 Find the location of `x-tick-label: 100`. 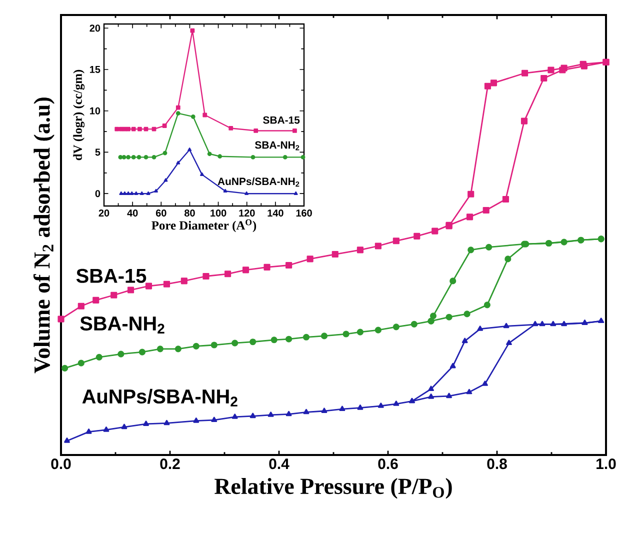

x-tick-label: 100 is located at coordinates (218, 213).